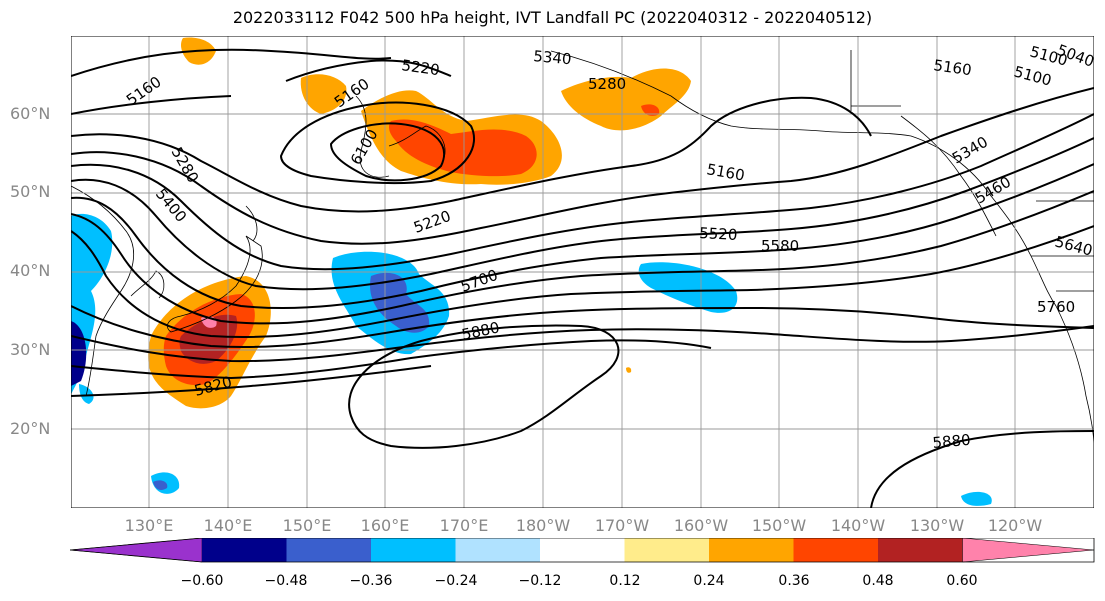 The image size is (1105, 601). What do you see at coordinates (30, 191) in the screenshot?
I see `lat-label-50n: 50°N` at bounding box center [30, 191].